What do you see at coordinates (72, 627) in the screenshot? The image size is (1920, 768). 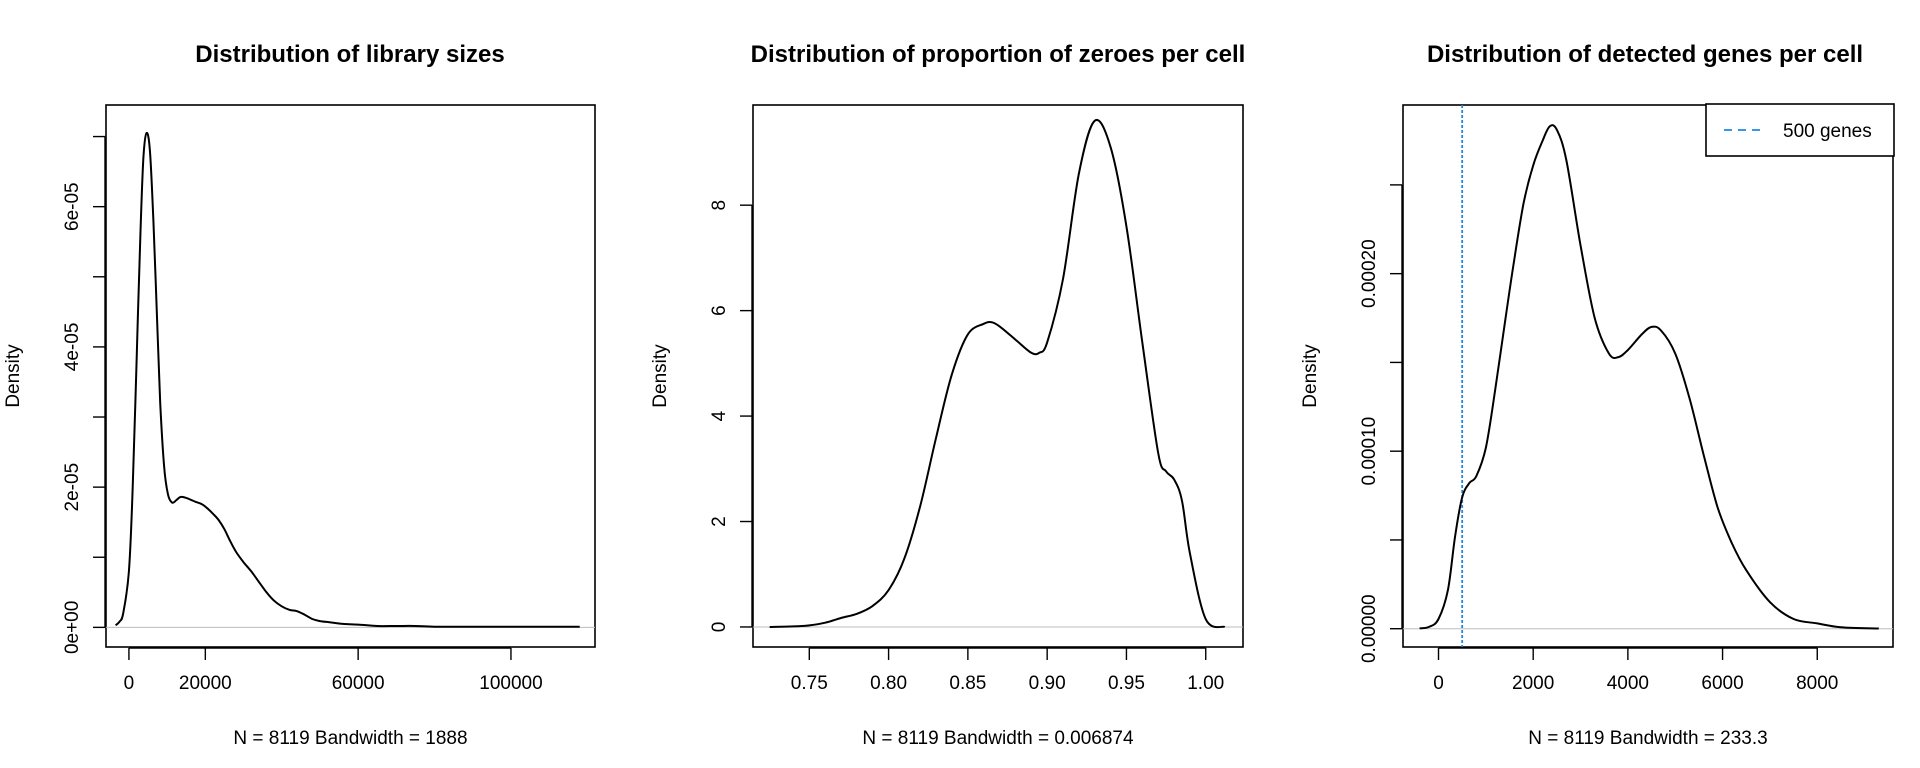 I see `panel-1-y-tick-label: 0e+00` at bounding box center [72, 627].